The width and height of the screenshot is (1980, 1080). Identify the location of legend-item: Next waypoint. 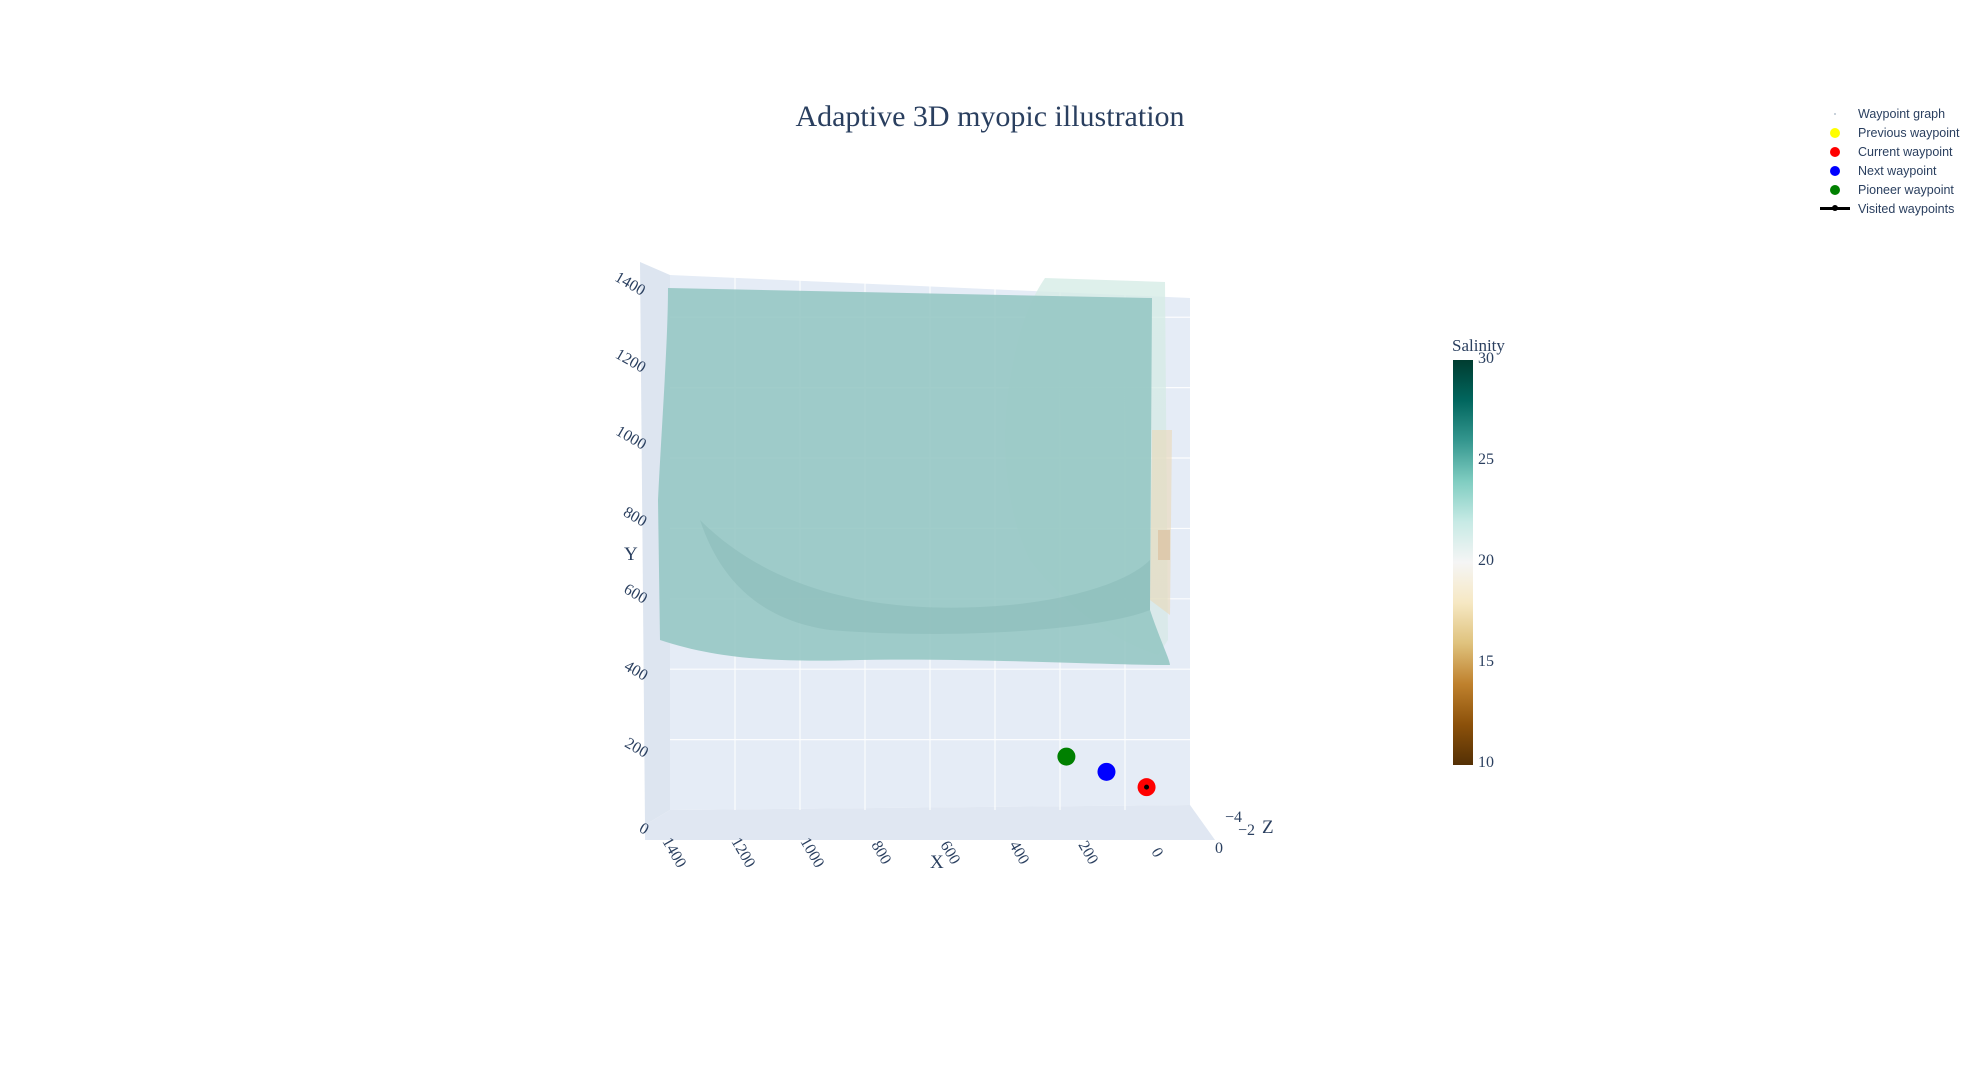
(1889, 170).